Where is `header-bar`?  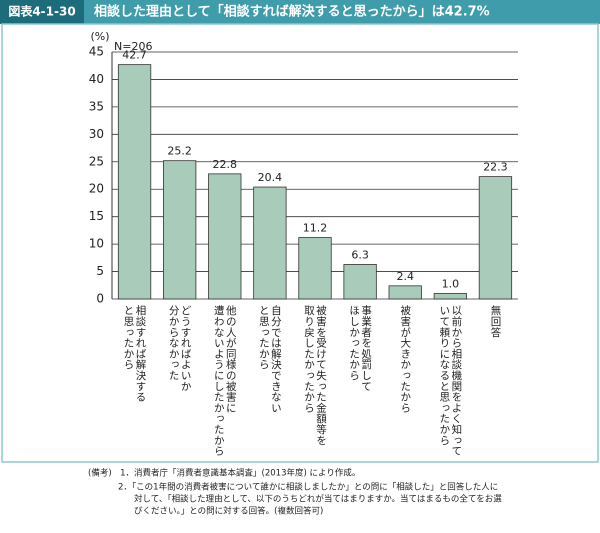 header-bar is located at coordinates (300, 12).